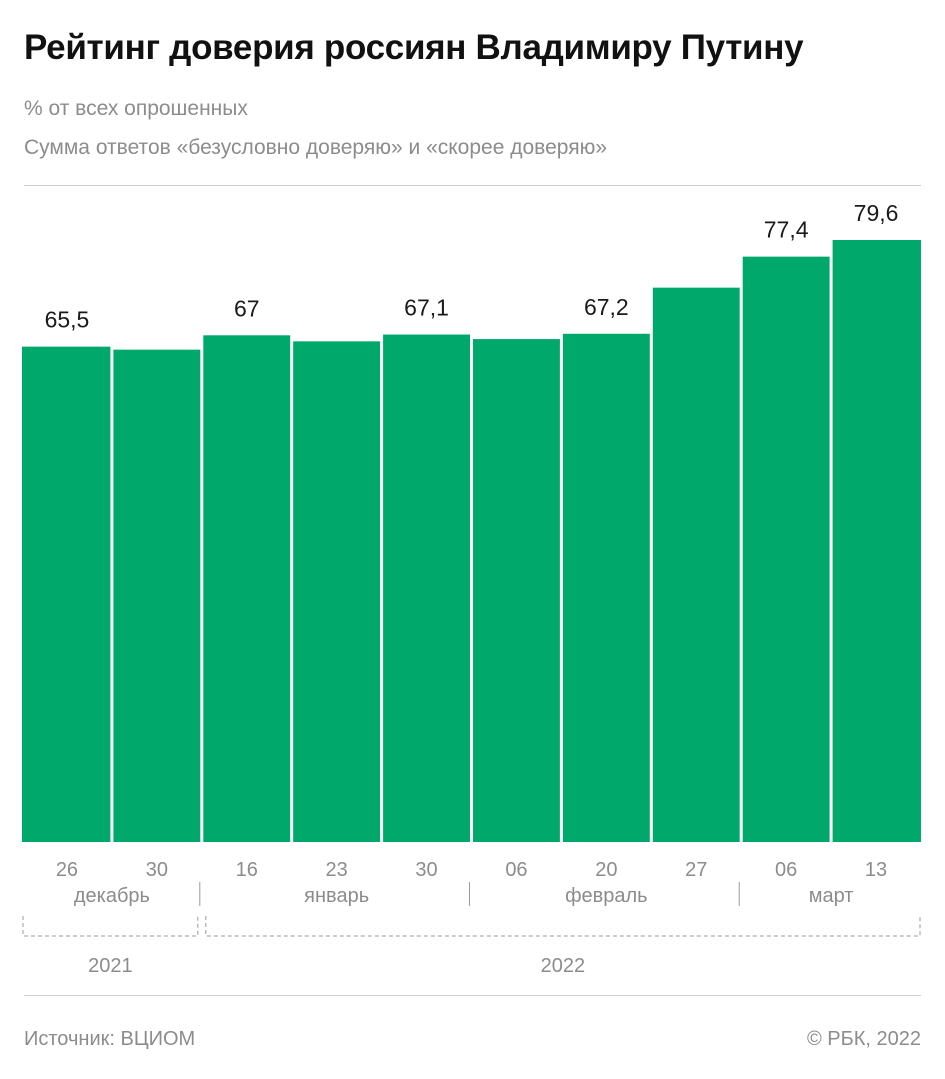 Image resolution: width=945 pixels, height=1079 pixels. Describe the element at coordinates (472, 185) in the screenshot. I see `top-divider` at that location.